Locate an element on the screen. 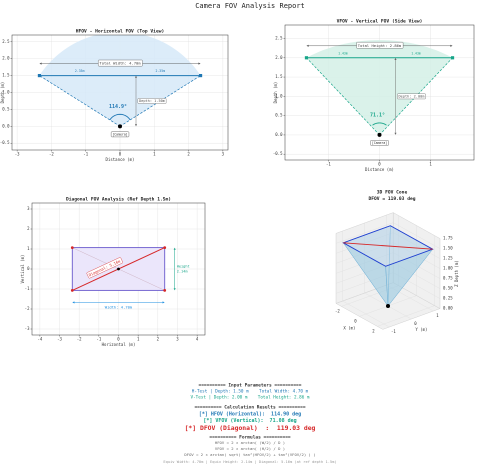 This screenshot has height=476, width=500. x-tick-label: 4 is located at coordinates (197, 339).